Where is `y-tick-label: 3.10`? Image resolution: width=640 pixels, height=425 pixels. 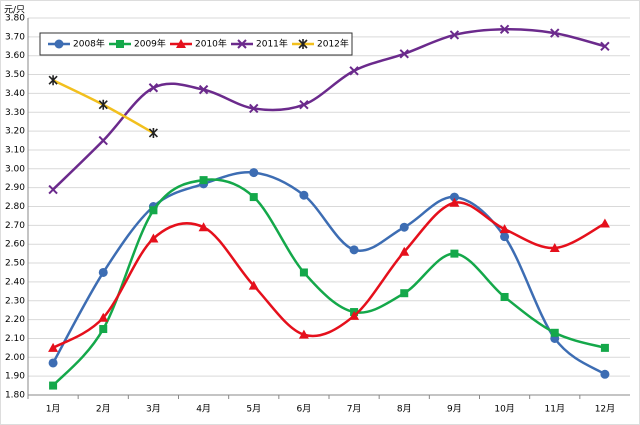 y-tick-label: 3.10 is located at coordinates (15, 150).